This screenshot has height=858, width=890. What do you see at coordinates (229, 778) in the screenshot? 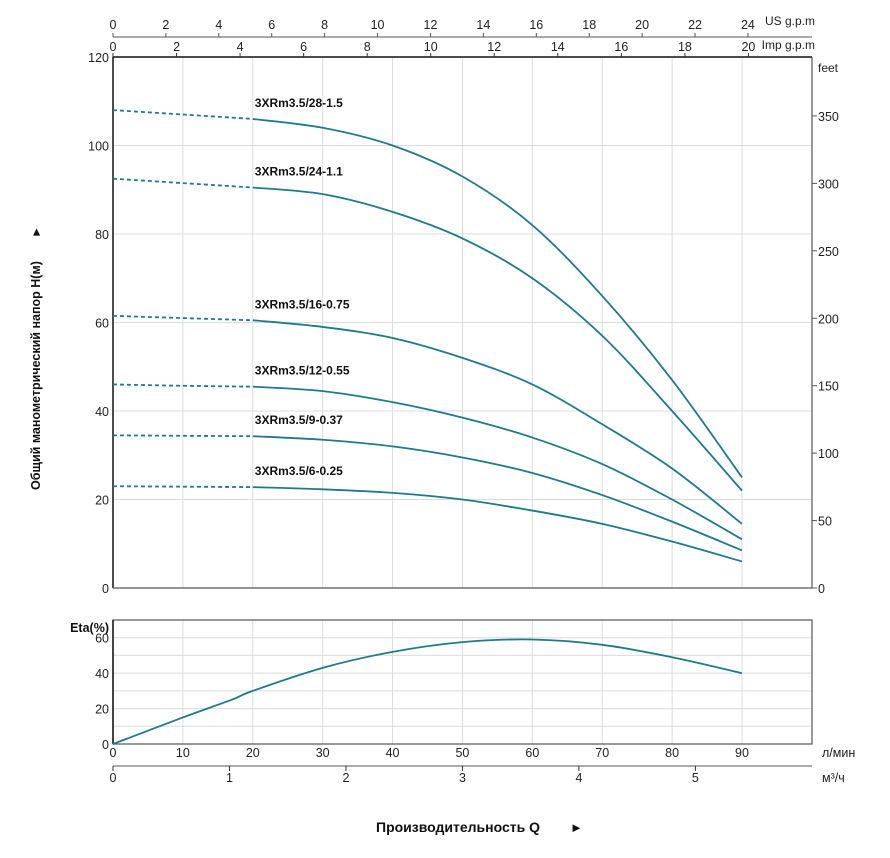
I see `x2-tick-label: 1` at bounding box center [229, 778].